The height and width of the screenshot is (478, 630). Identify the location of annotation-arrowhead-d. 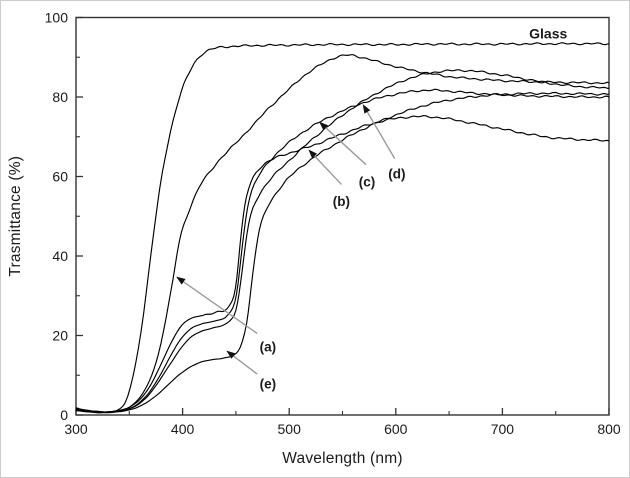
(366, 109).